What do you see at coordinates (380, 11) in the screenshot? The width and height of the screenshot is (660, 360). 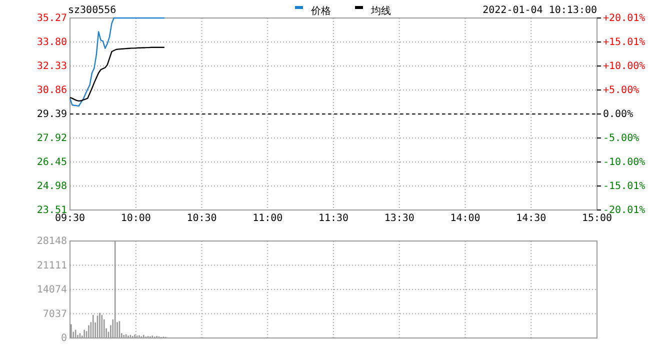 I see `legend-label: 均线` at bounding box center [380, 11].